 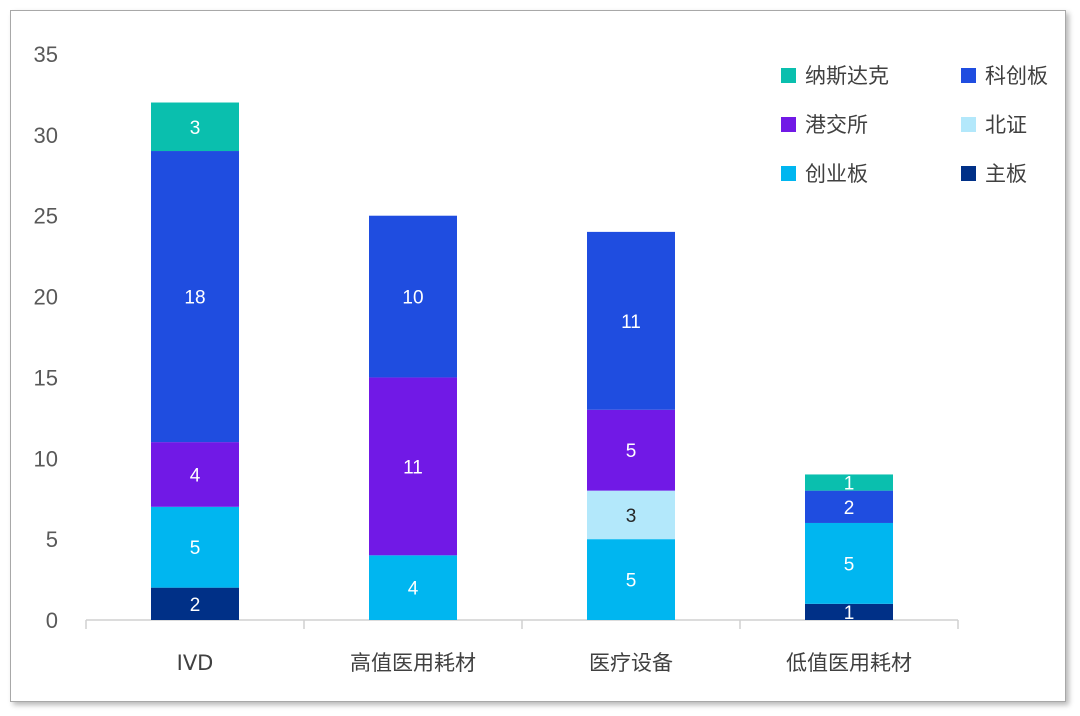 I want to click on data-label: 18, so click(x=194, y=298).